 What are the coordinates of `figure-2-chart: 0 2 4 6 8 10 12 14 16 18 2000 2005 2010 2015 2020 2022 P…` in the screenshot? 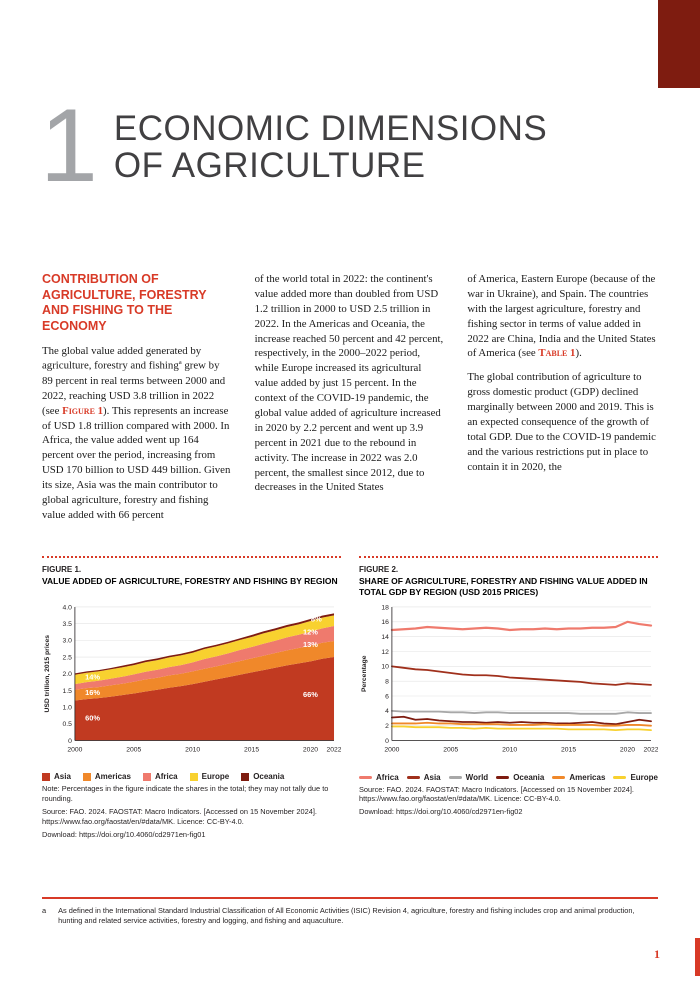 It's located at (509, 679).